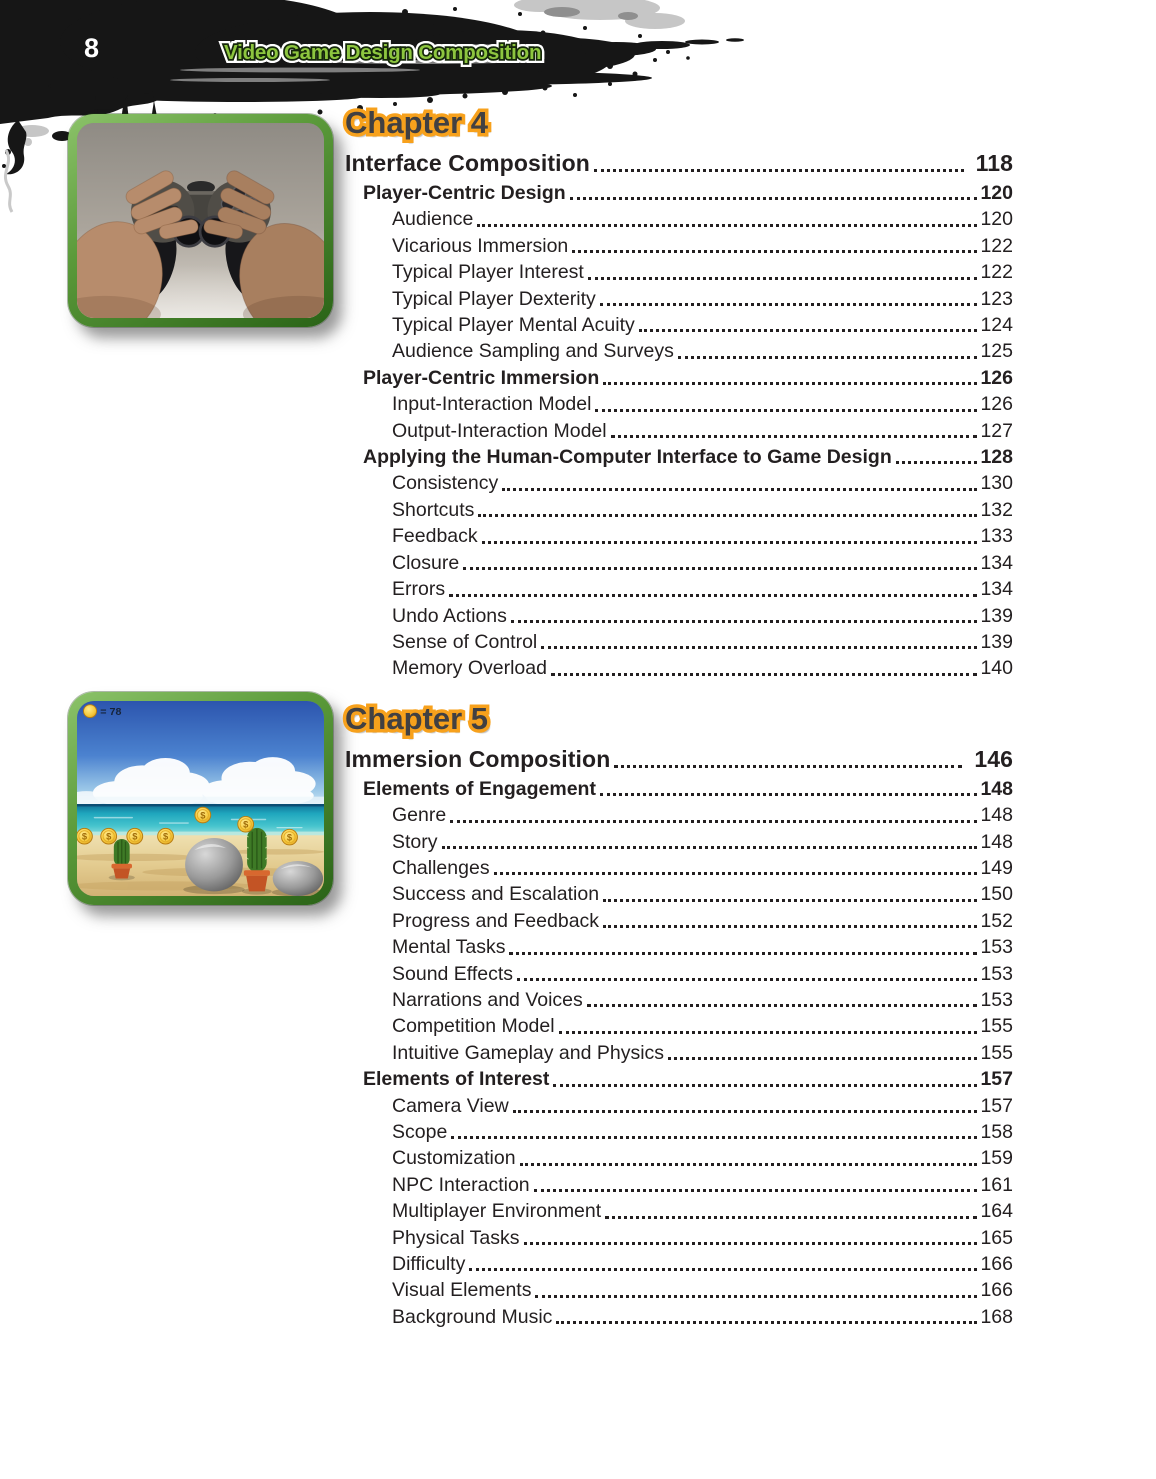  Describe the element at coordinates (679, 1106) in the screenshot. I see `toc-entry-row: Camera View 157` at that location.